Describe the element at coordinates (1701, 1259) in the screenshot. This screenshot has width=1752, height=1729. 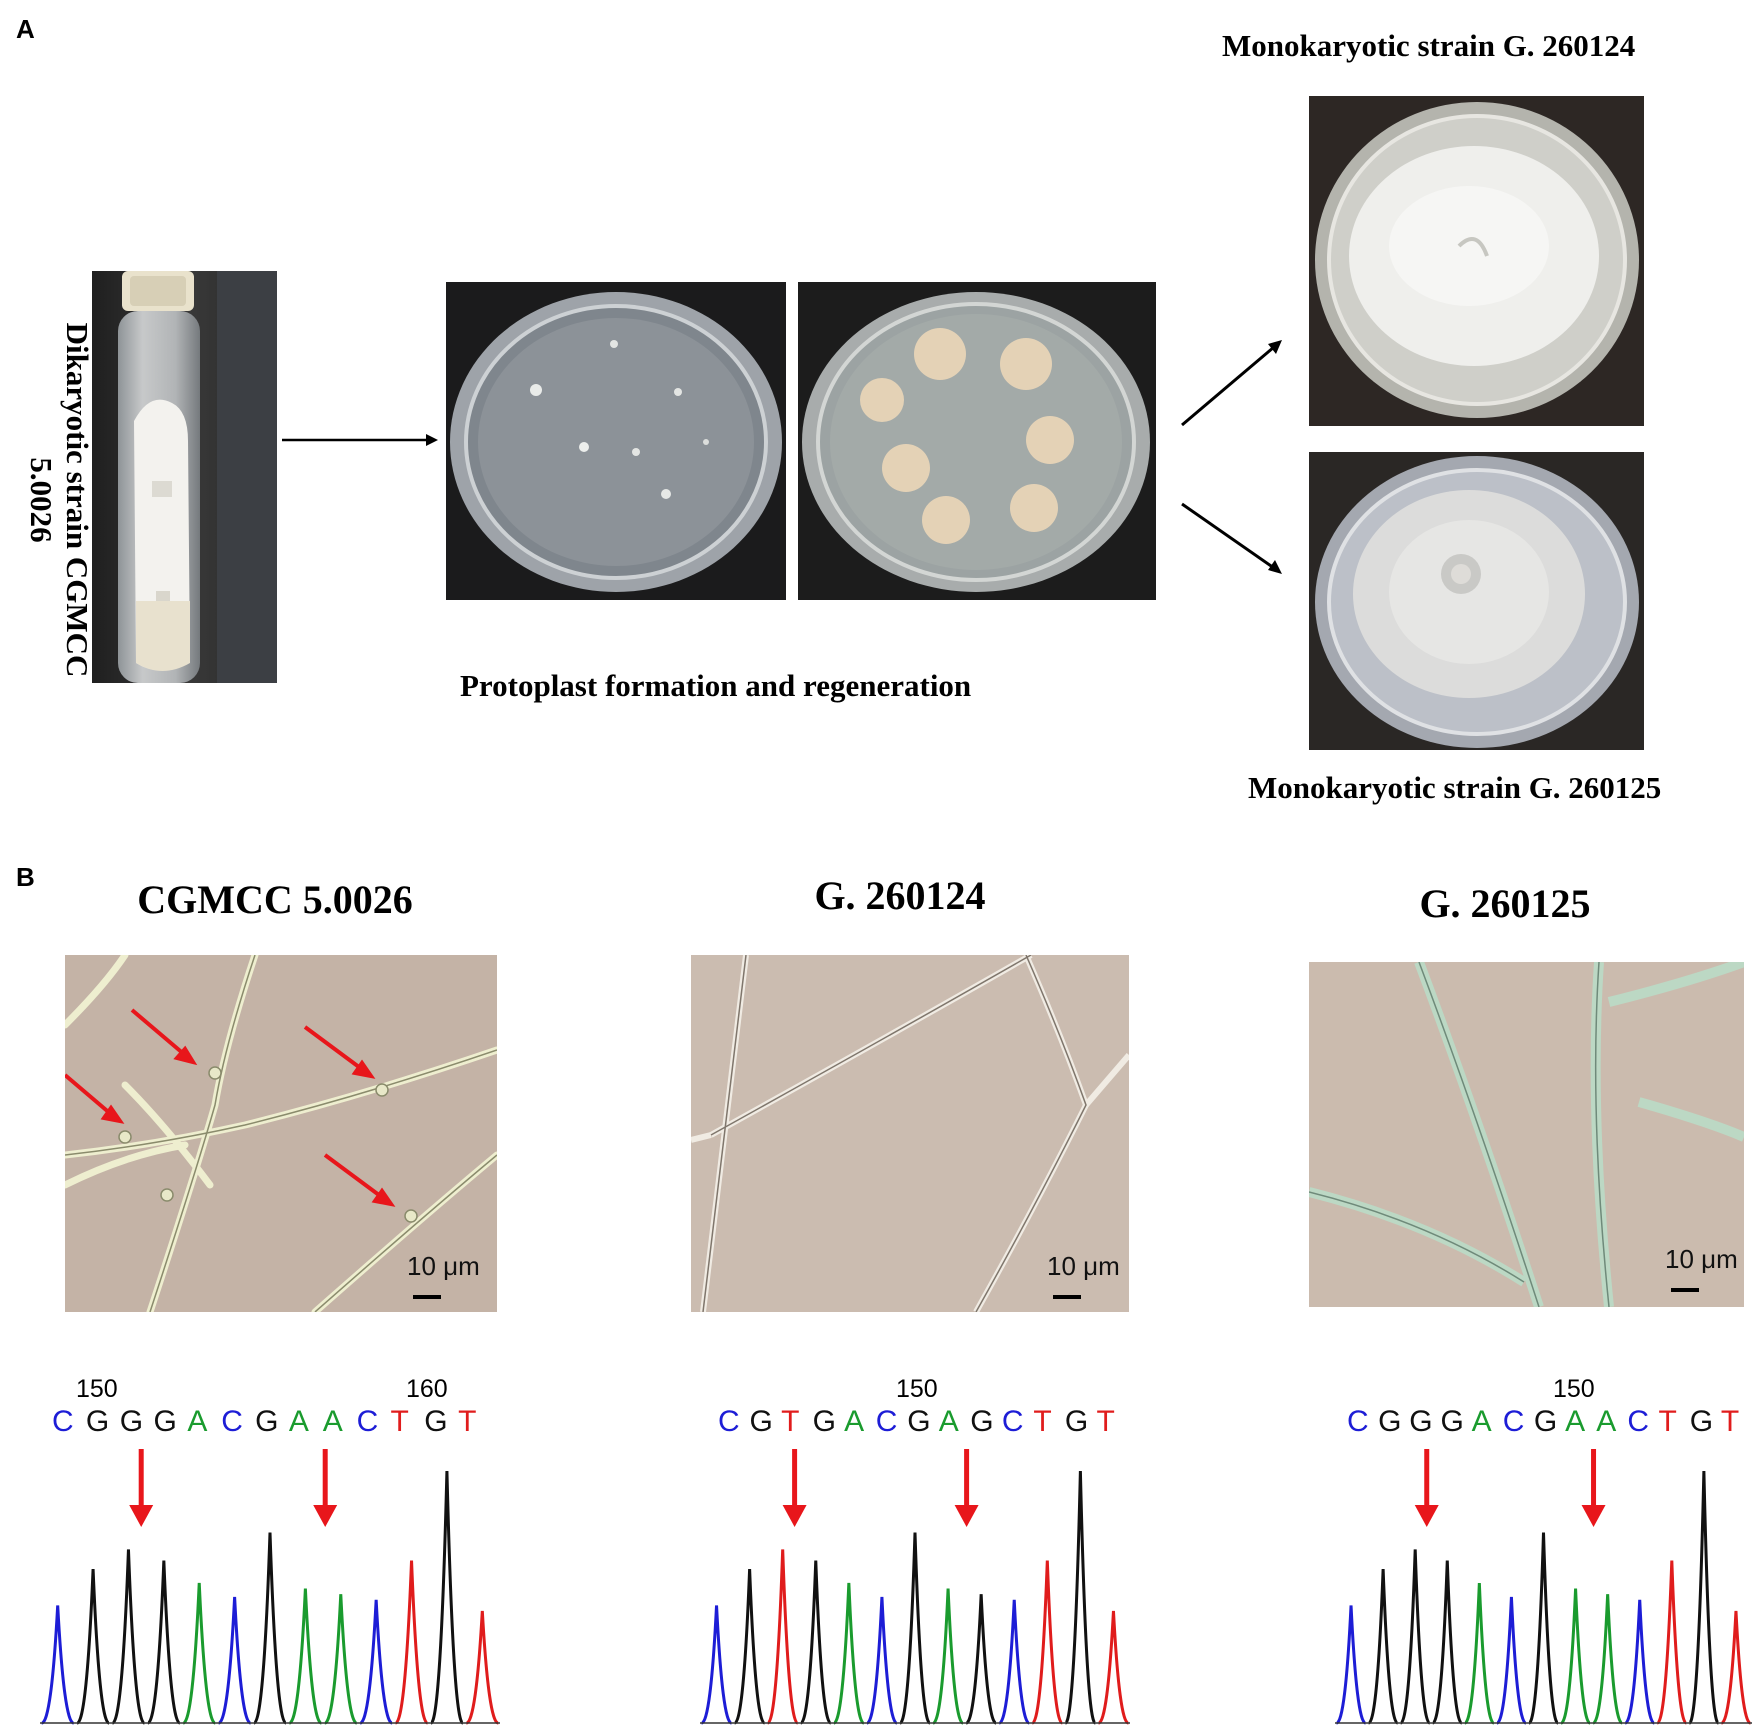
I see `scale-label-260125: 10 μm` at that location.